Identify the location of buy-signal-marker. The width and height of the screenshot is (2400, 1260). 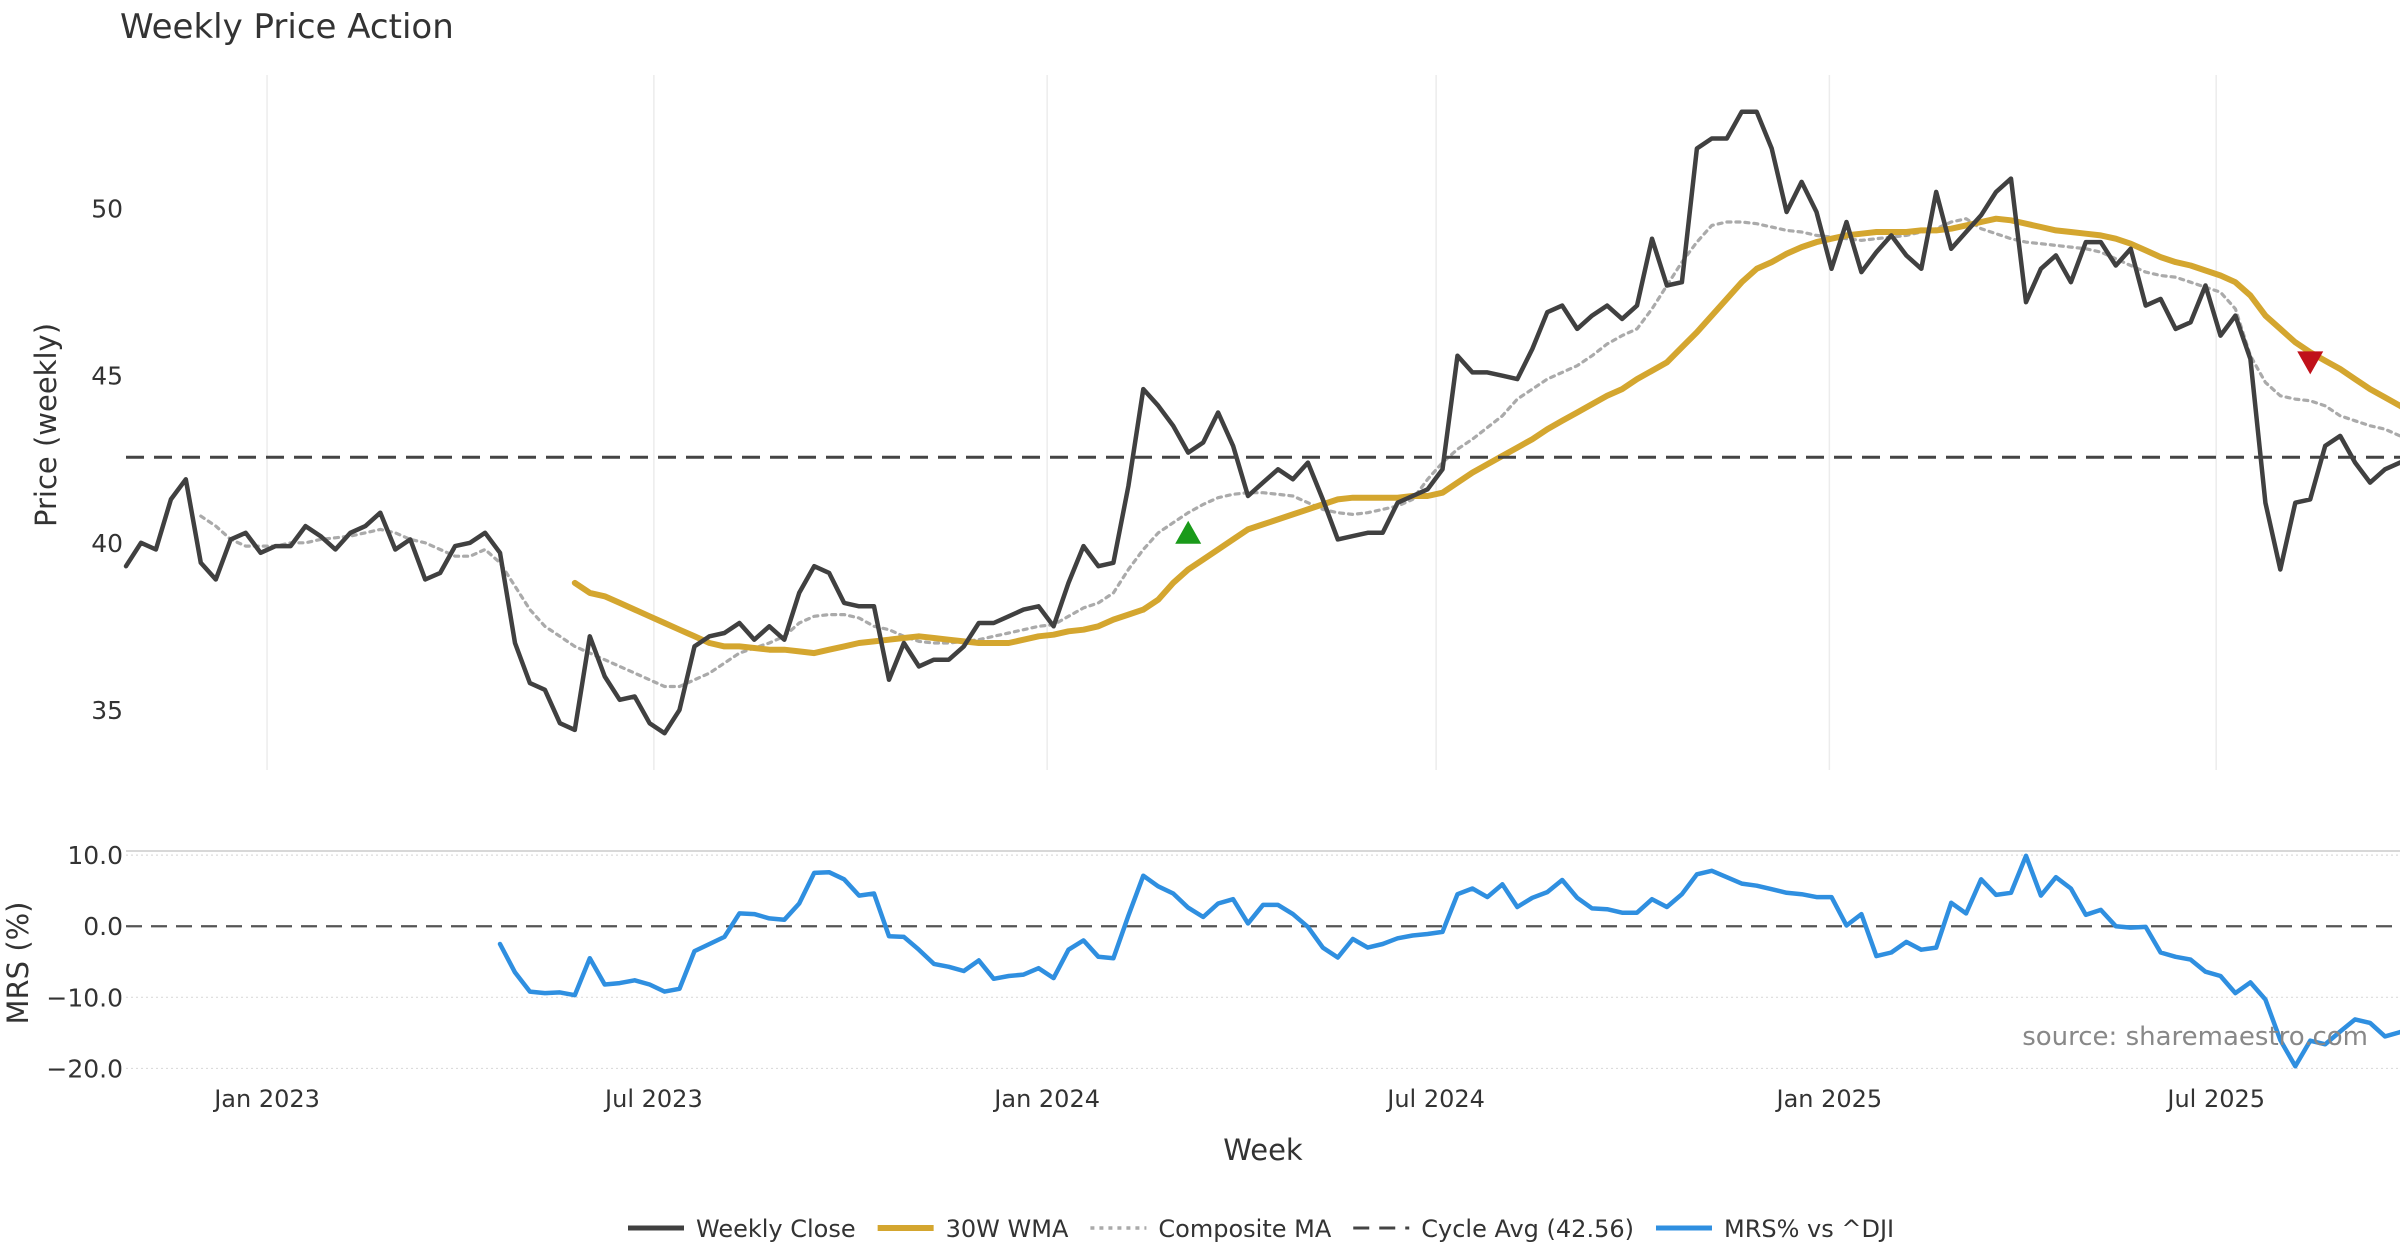
(1188, 532).